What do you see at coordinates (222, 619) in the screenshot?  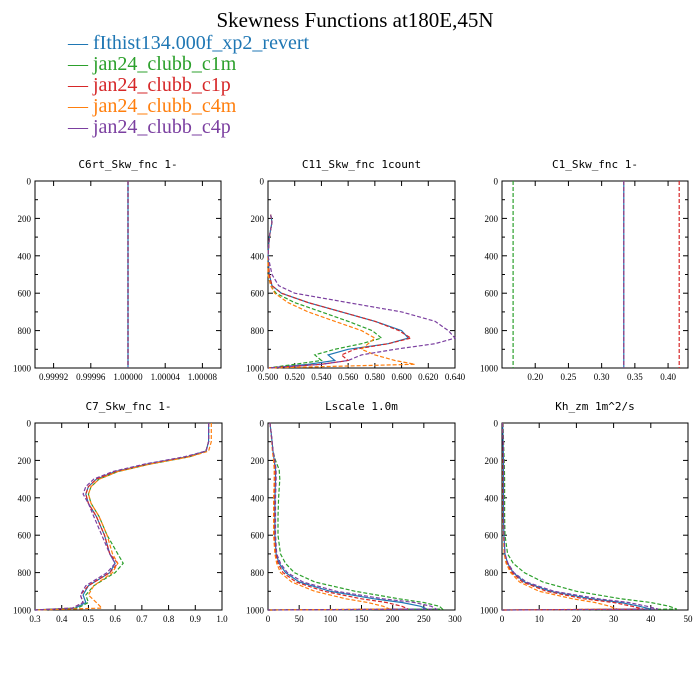 I see `x-tick-label: 1.0` at bounding box center [222, 619].